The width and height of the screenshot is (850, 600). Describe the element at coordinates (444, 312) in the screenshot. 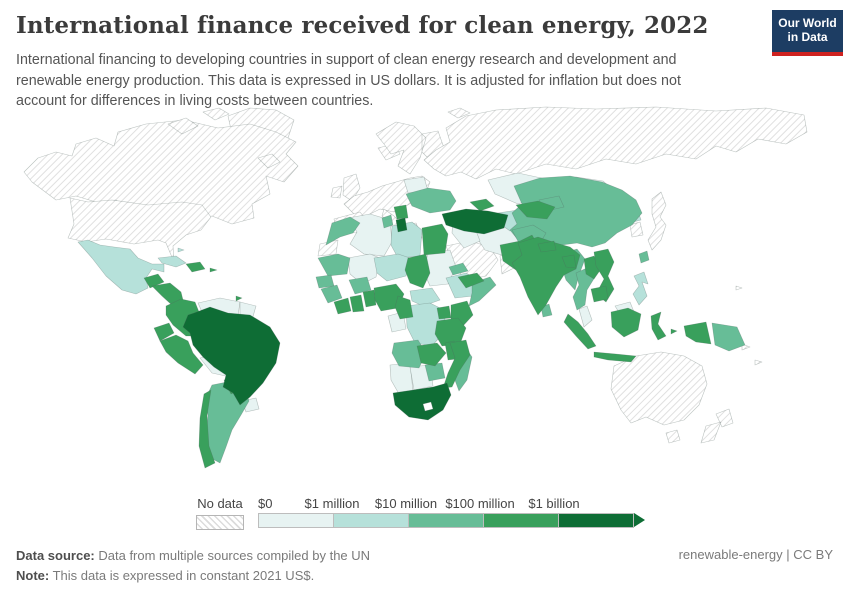

I see `country-uganda` at that location.